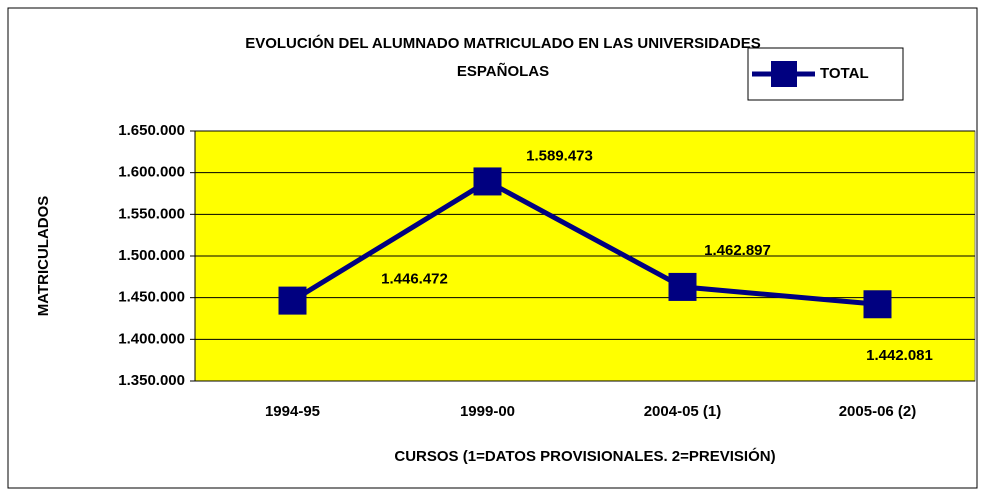 Image resolution: width=982 pixels, height=502 pixels. Describe the element at coordinates (151, 297) in the screenshot. I see `y-tick-label: 1.450.000` at that location.